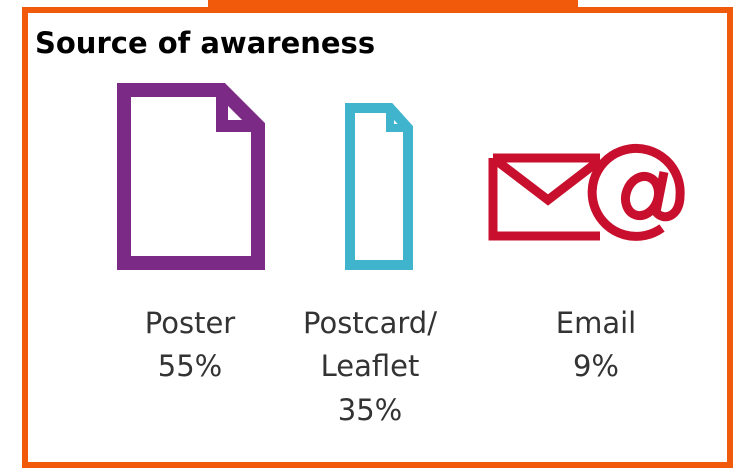  What do you see at coordinates (370, 323) in the screenshot?
I see `item-label: Postcard/` at bounding box center [370, 323].